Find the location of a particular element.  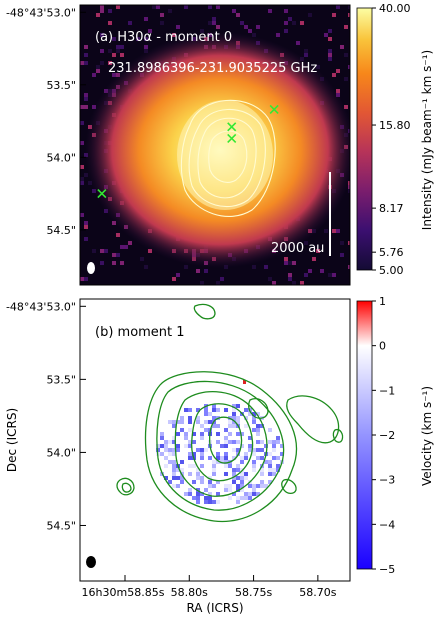

x-tick-label: 58.70s is located at coordinates (317, 592).